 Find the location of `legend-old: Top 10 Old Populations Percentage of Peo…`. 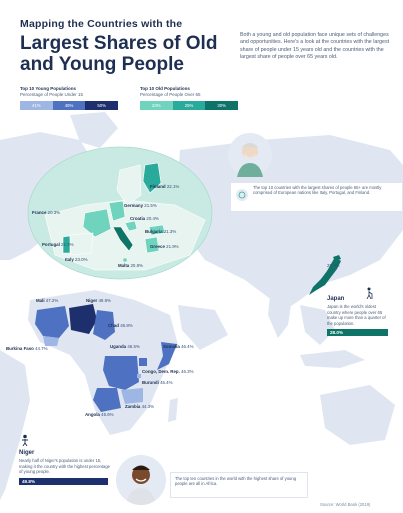

legend-old: Top 10 Old Populations Percentage of Peo… is located at coordinates (189, 98).